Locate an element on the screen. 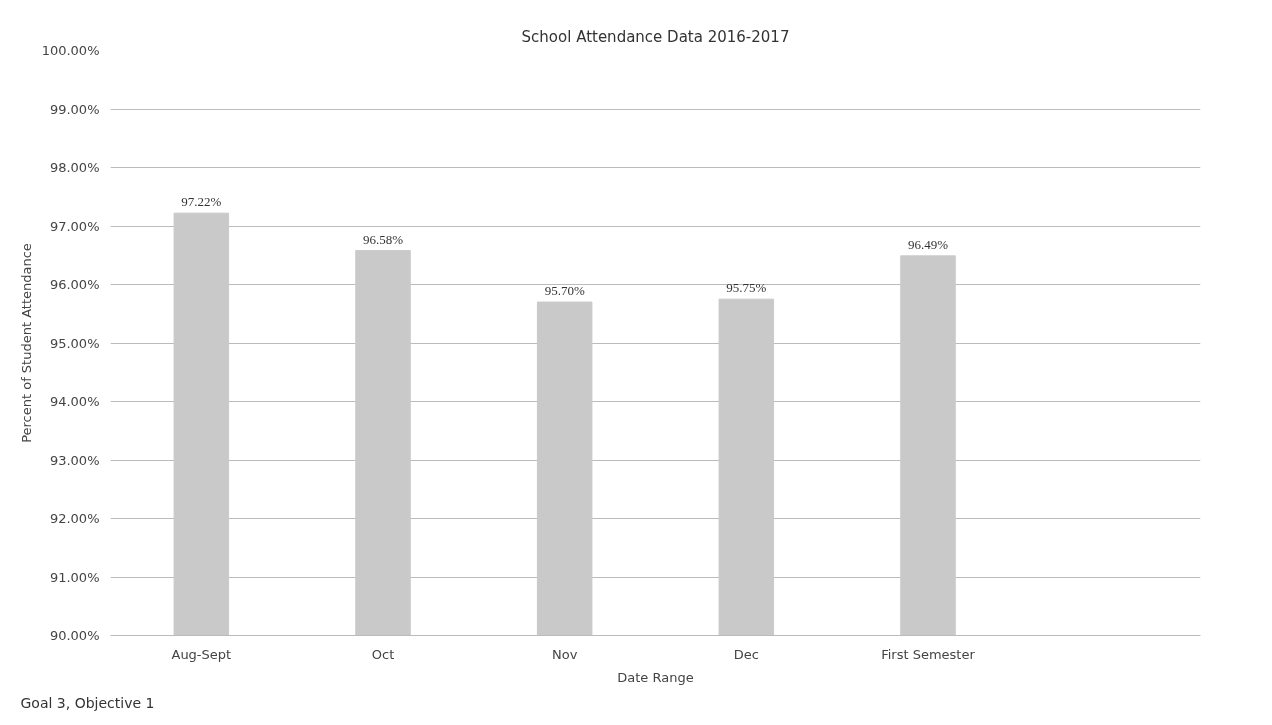 Image resolution: width=1272 pixels, height=725 pixels. y-tick-label: 95.00% is located at coordinates (74, 343).